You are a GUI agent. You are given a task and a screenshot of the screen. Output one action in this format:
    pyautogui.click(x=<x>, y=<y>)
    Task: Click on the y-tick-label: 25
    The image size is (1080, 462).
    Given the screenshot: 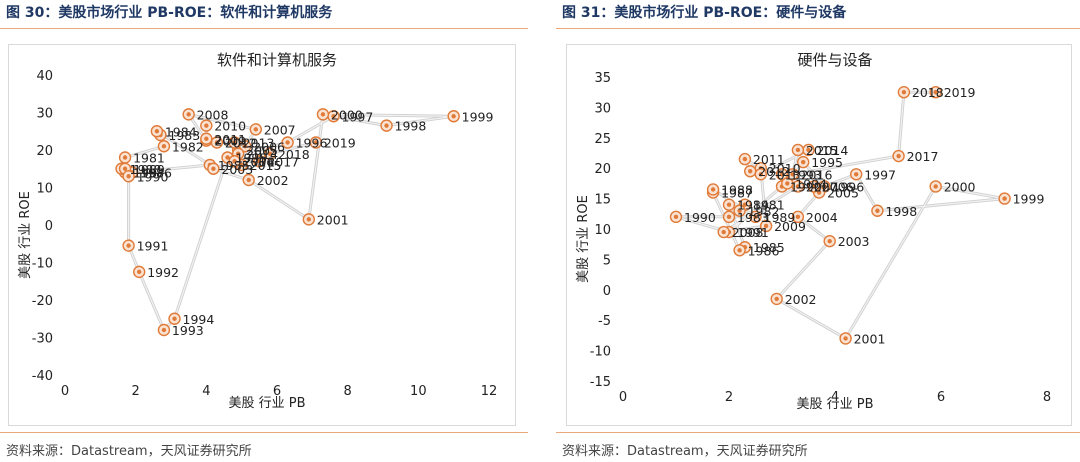 What is the action you would take?
    pyautogui.click(x=602, y=139)
    